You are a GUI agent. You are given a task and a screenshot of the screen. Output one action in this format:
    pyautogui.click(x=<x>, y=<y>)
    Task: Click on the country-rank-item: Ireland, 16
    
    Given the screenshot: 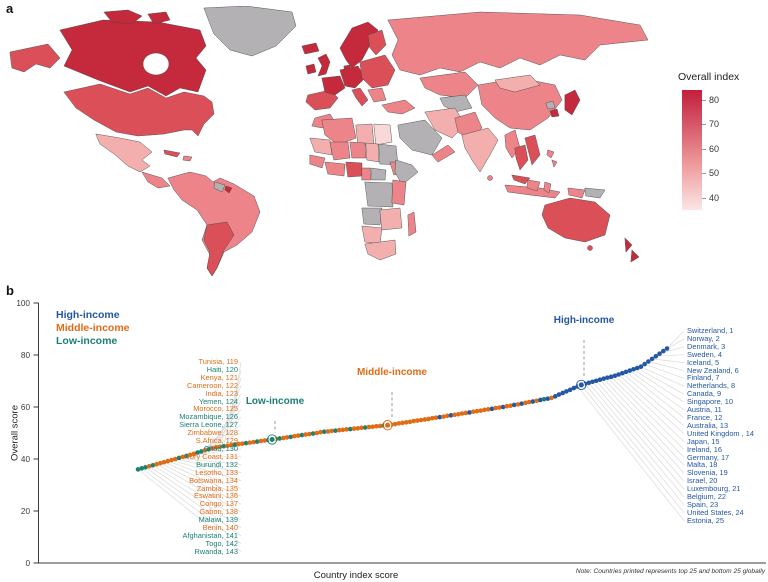 What is the action you would take?
    pyautogui.click(x=704, y=449)
    